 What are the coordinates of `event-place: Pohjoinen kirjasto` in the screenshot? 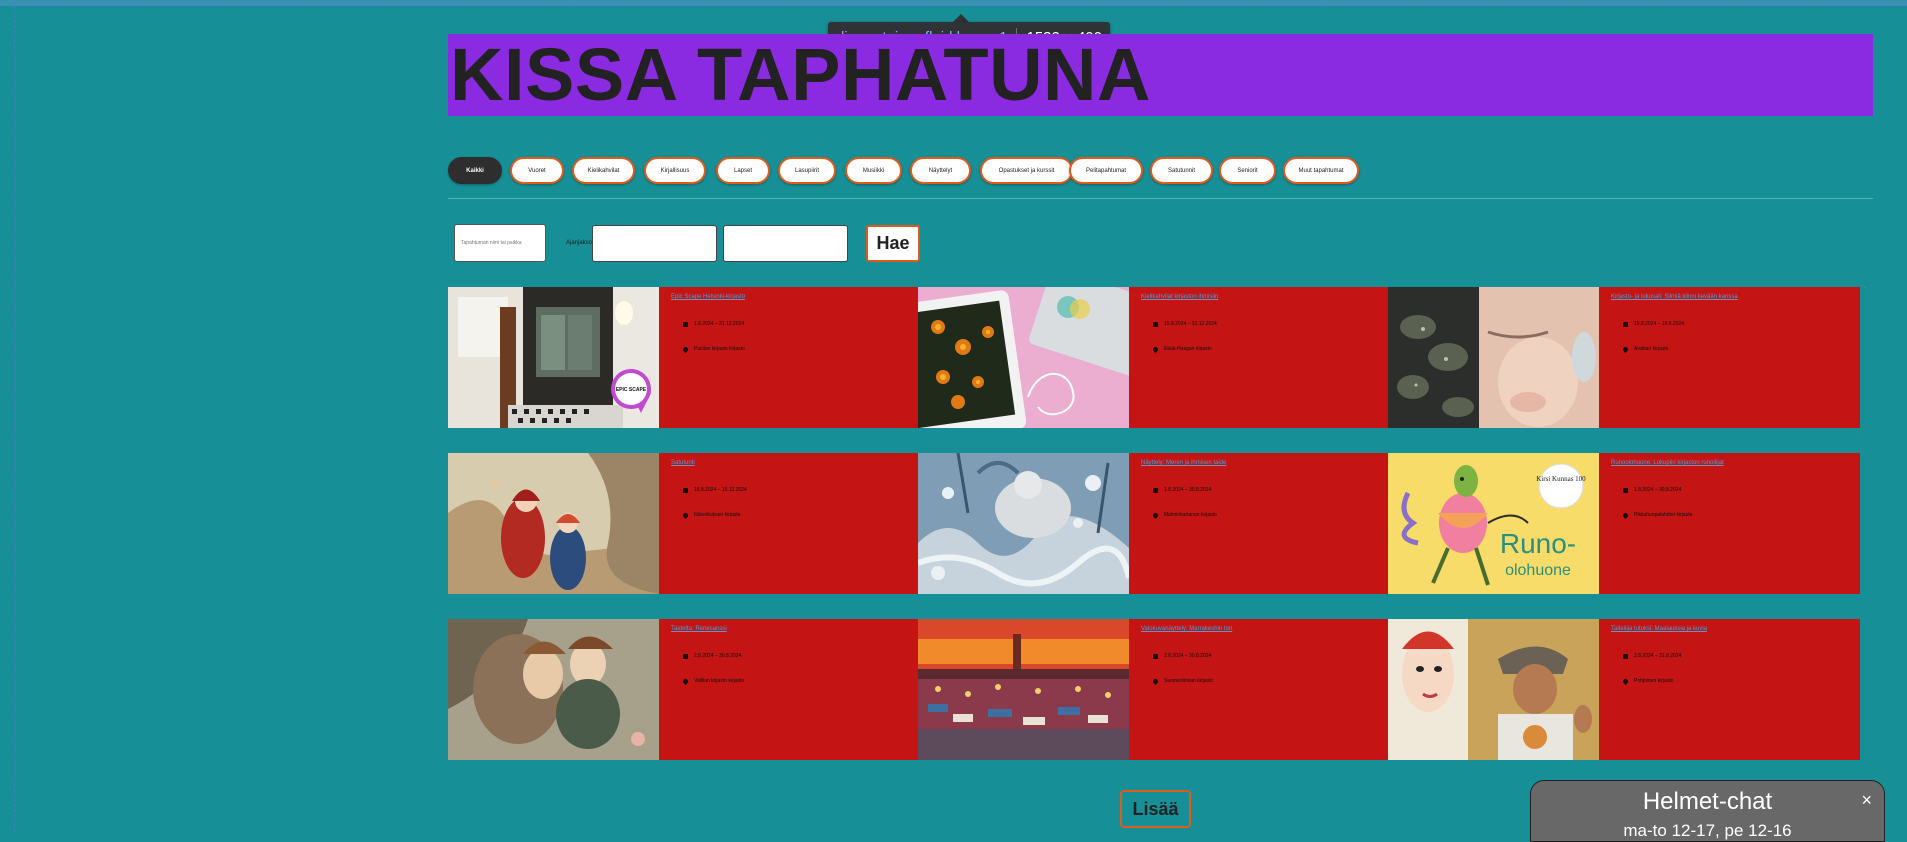 It's located at (1647, 681).